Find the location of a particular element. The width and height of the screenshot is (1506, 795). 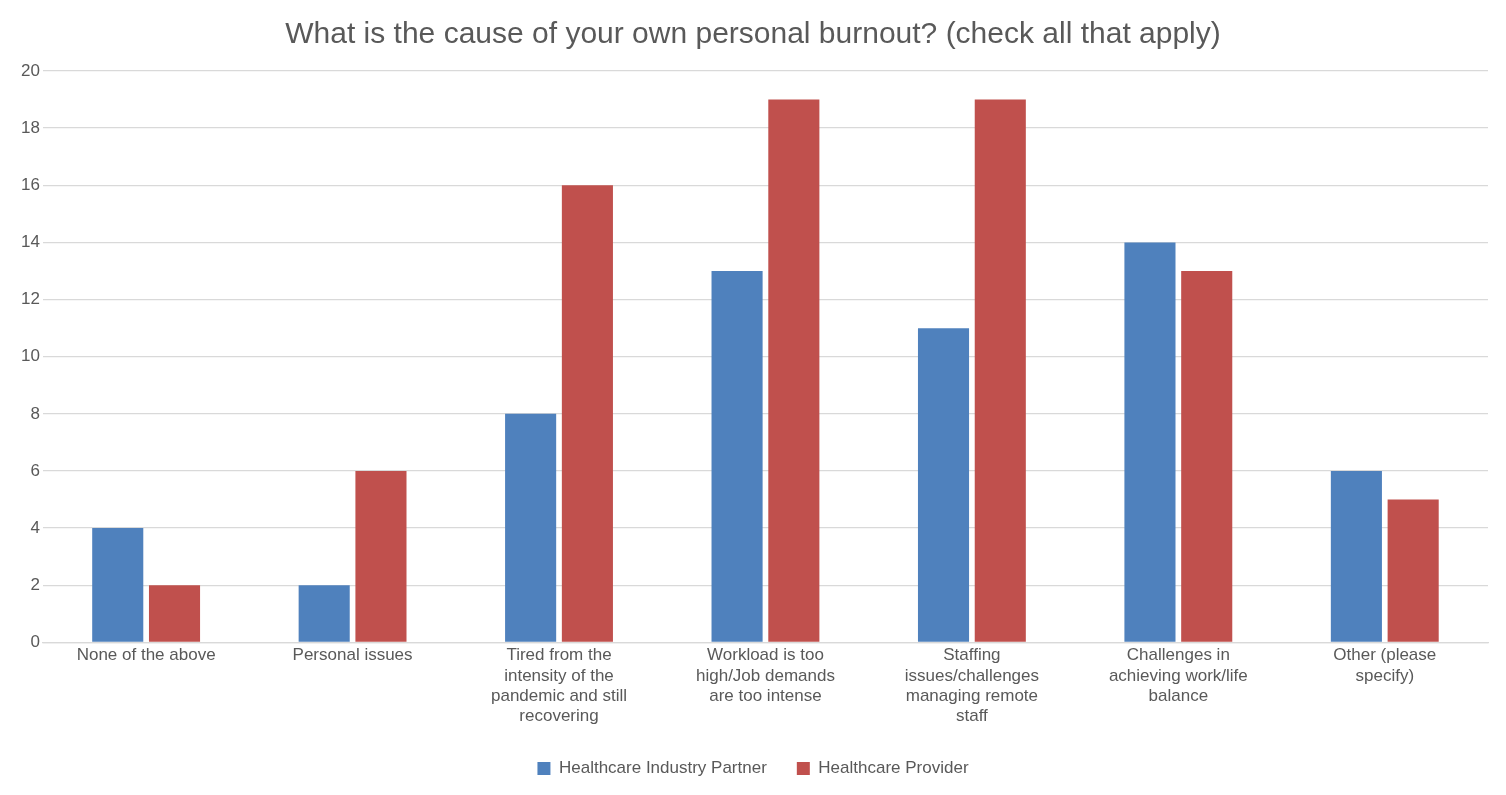

x-tick-label: Other (please specify) is located at coordinates (1385, 665).